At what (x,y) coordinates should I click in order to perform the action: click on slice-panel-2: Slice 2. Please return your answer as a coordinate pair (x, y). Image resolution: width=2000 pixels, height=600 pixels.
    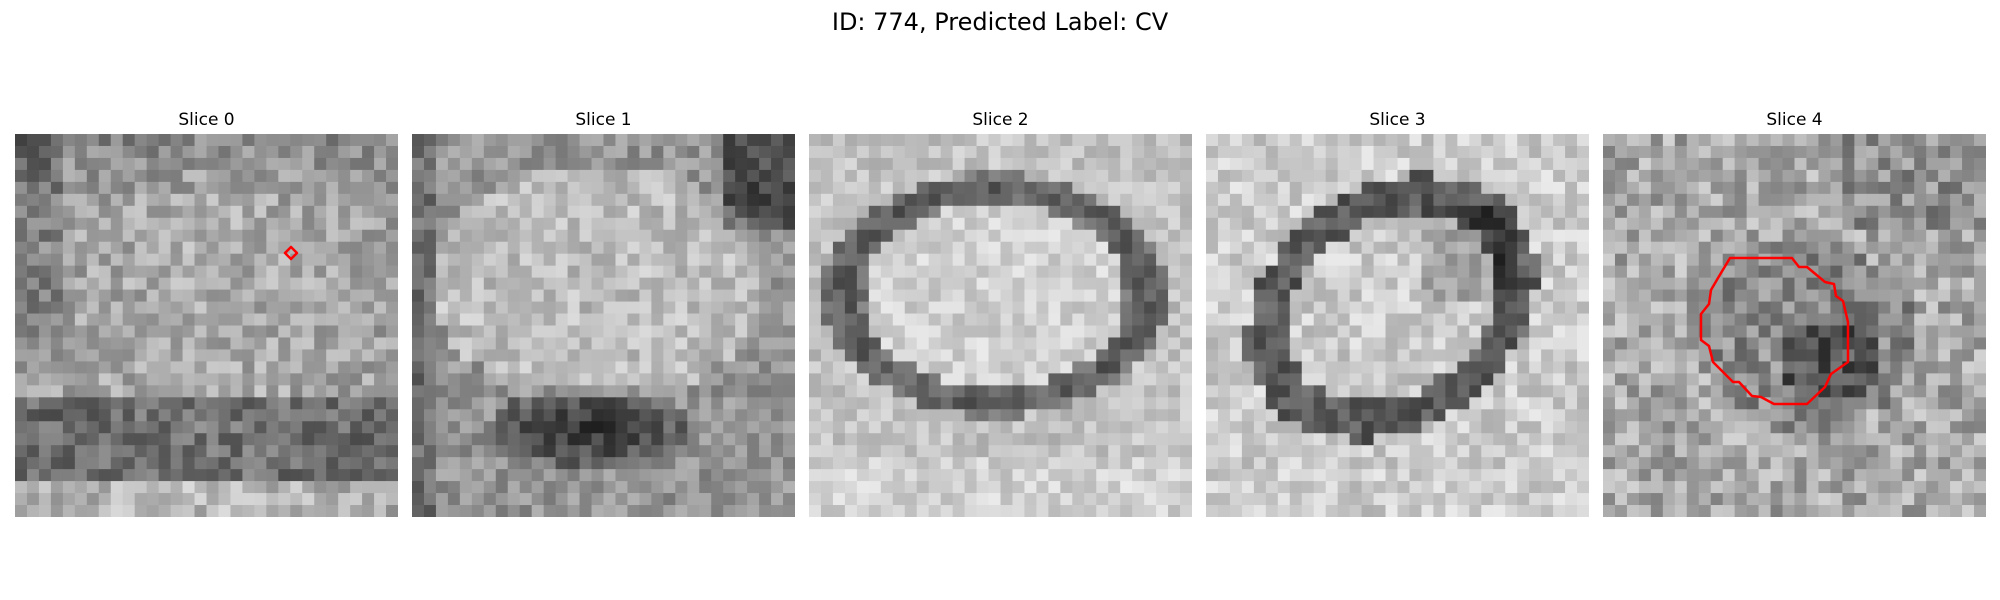
    Looking at the image, I should click on (1000, 312).